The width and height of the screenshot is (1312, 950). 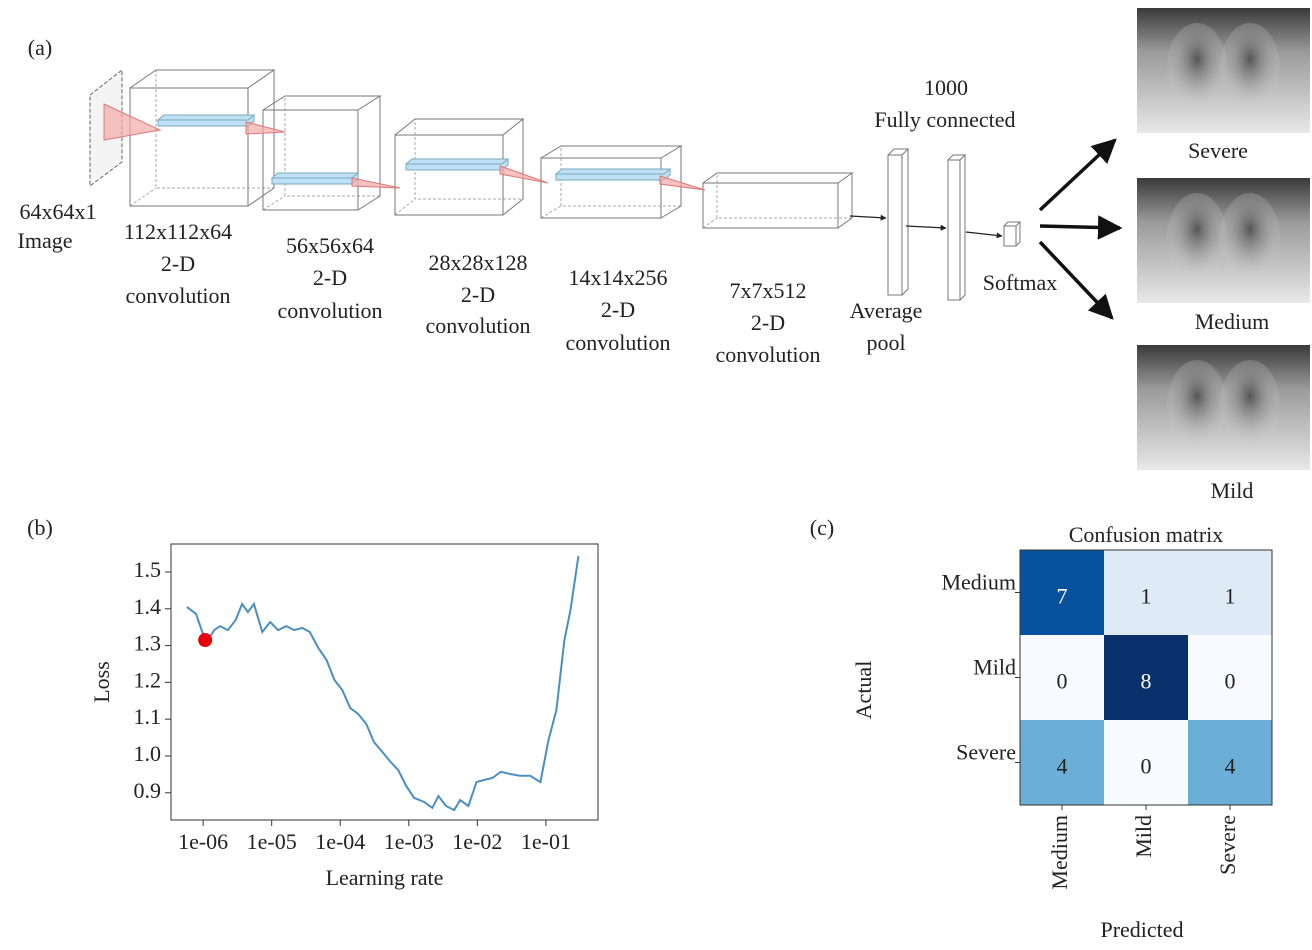 I want to click on x-tick-label: Severe, so click(x=1227, y=845).